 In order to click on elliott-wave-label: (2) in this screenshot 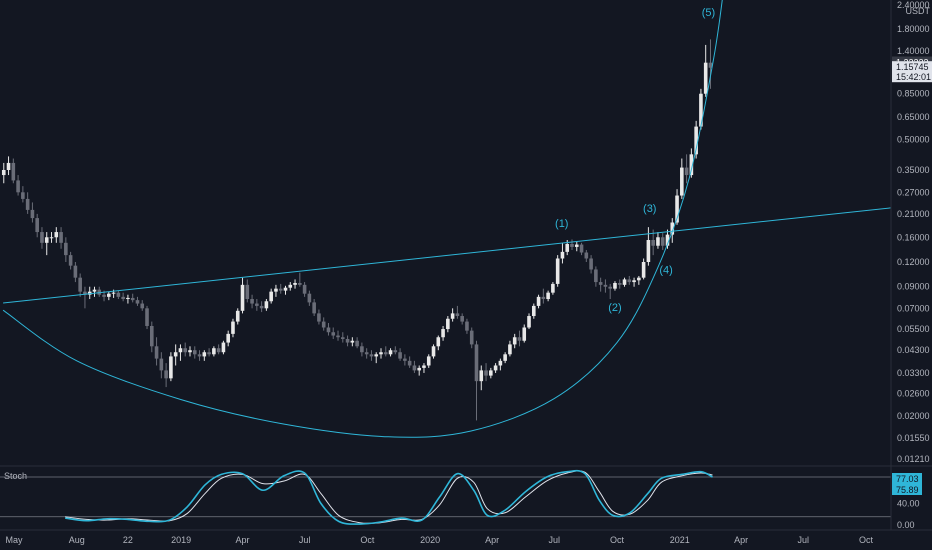, I will do `click(614, 308)`.